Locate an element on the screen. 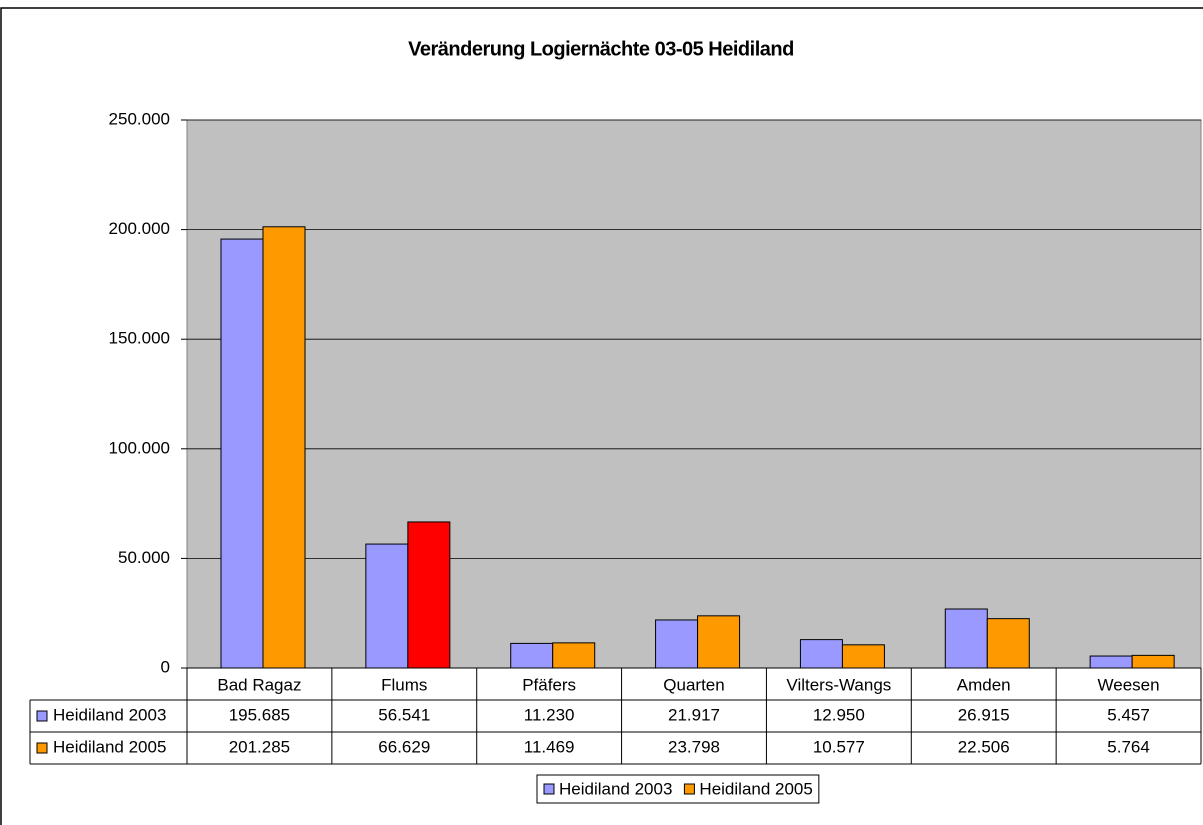 The height and width of the screenshot is (825, 1203). table-value: 12.950 is located at coordinates (839, 714).